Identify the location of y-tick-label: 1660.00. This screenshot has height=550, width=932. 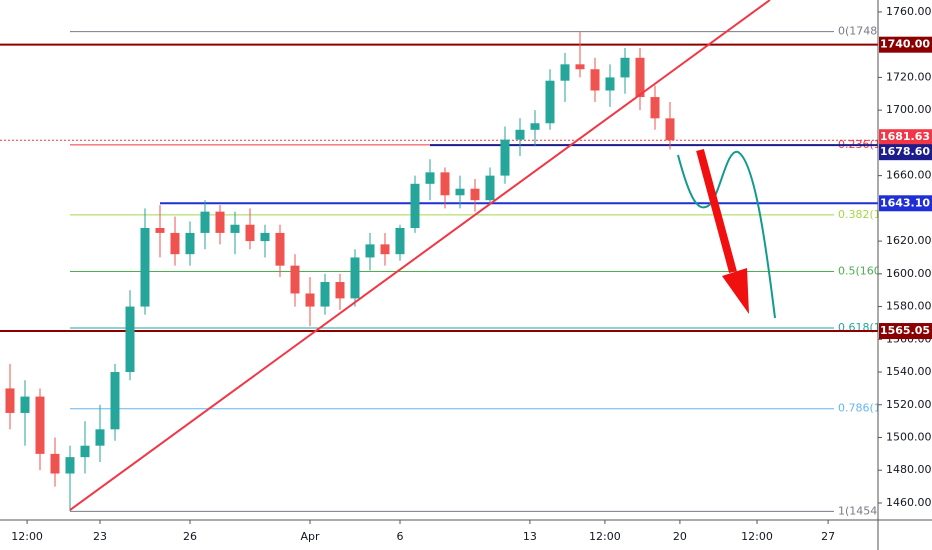
(909, 175).